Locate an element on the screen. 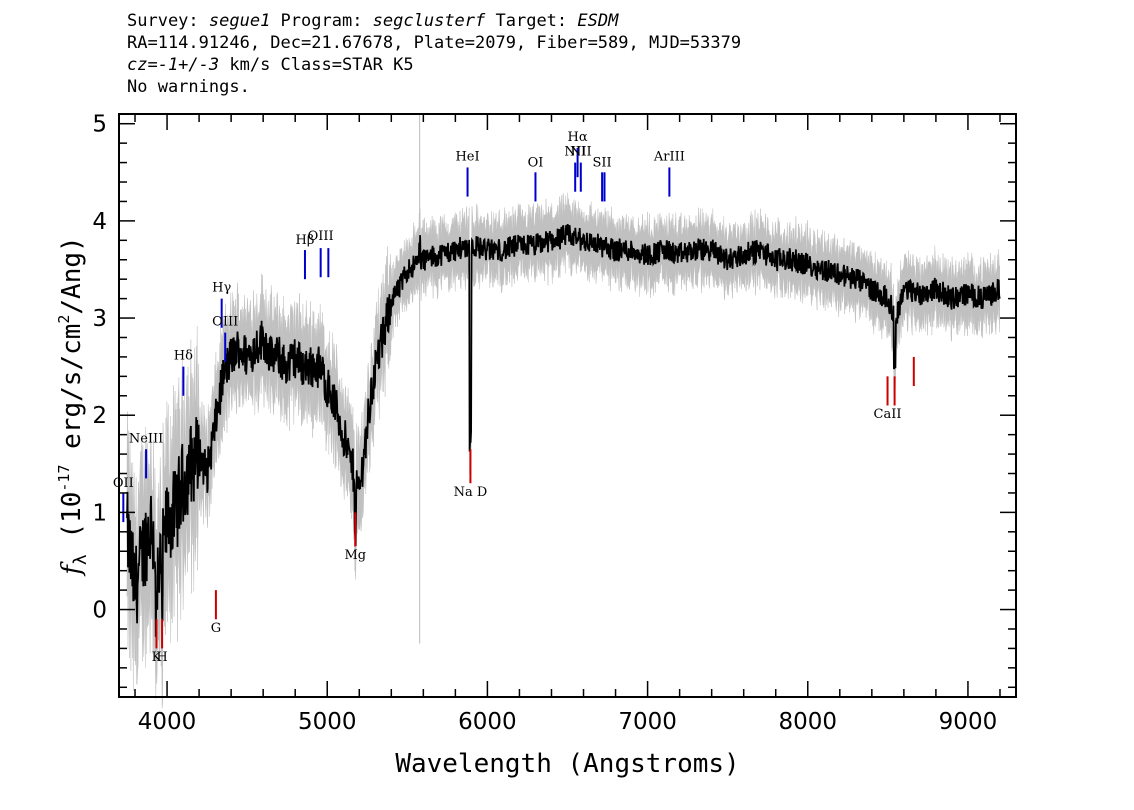 This screenshot has height=810, width=1134. y-tick-label: 0 is located at coordinates (99, 611).